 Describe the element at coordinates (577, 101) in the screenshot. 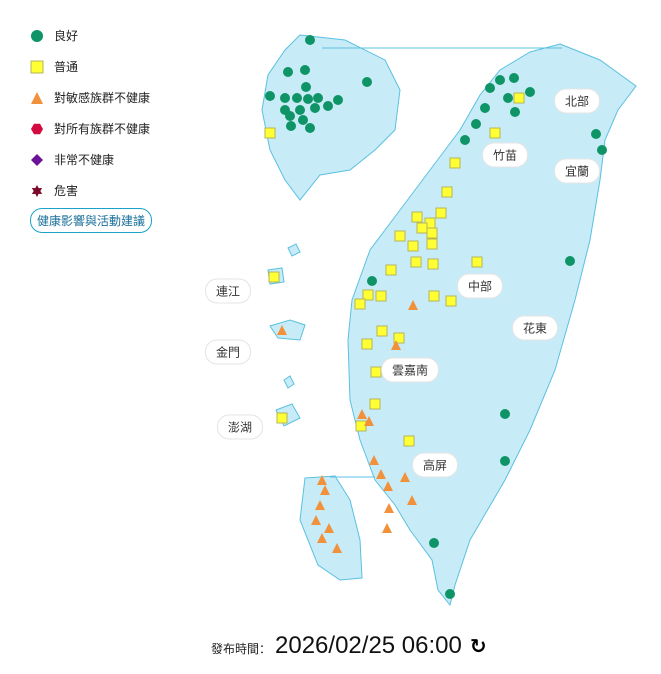

I see `region-label: 北部` at that location.